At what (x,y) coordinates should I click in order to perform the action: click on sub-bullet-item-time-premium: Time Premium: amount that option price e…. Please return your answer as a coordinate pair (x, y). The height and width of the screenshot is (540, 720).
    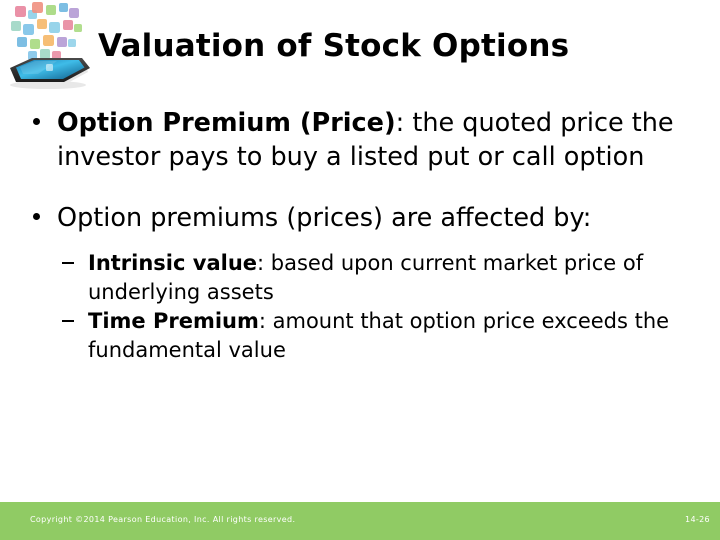
    Looking at the image, I should click on (360, 336).